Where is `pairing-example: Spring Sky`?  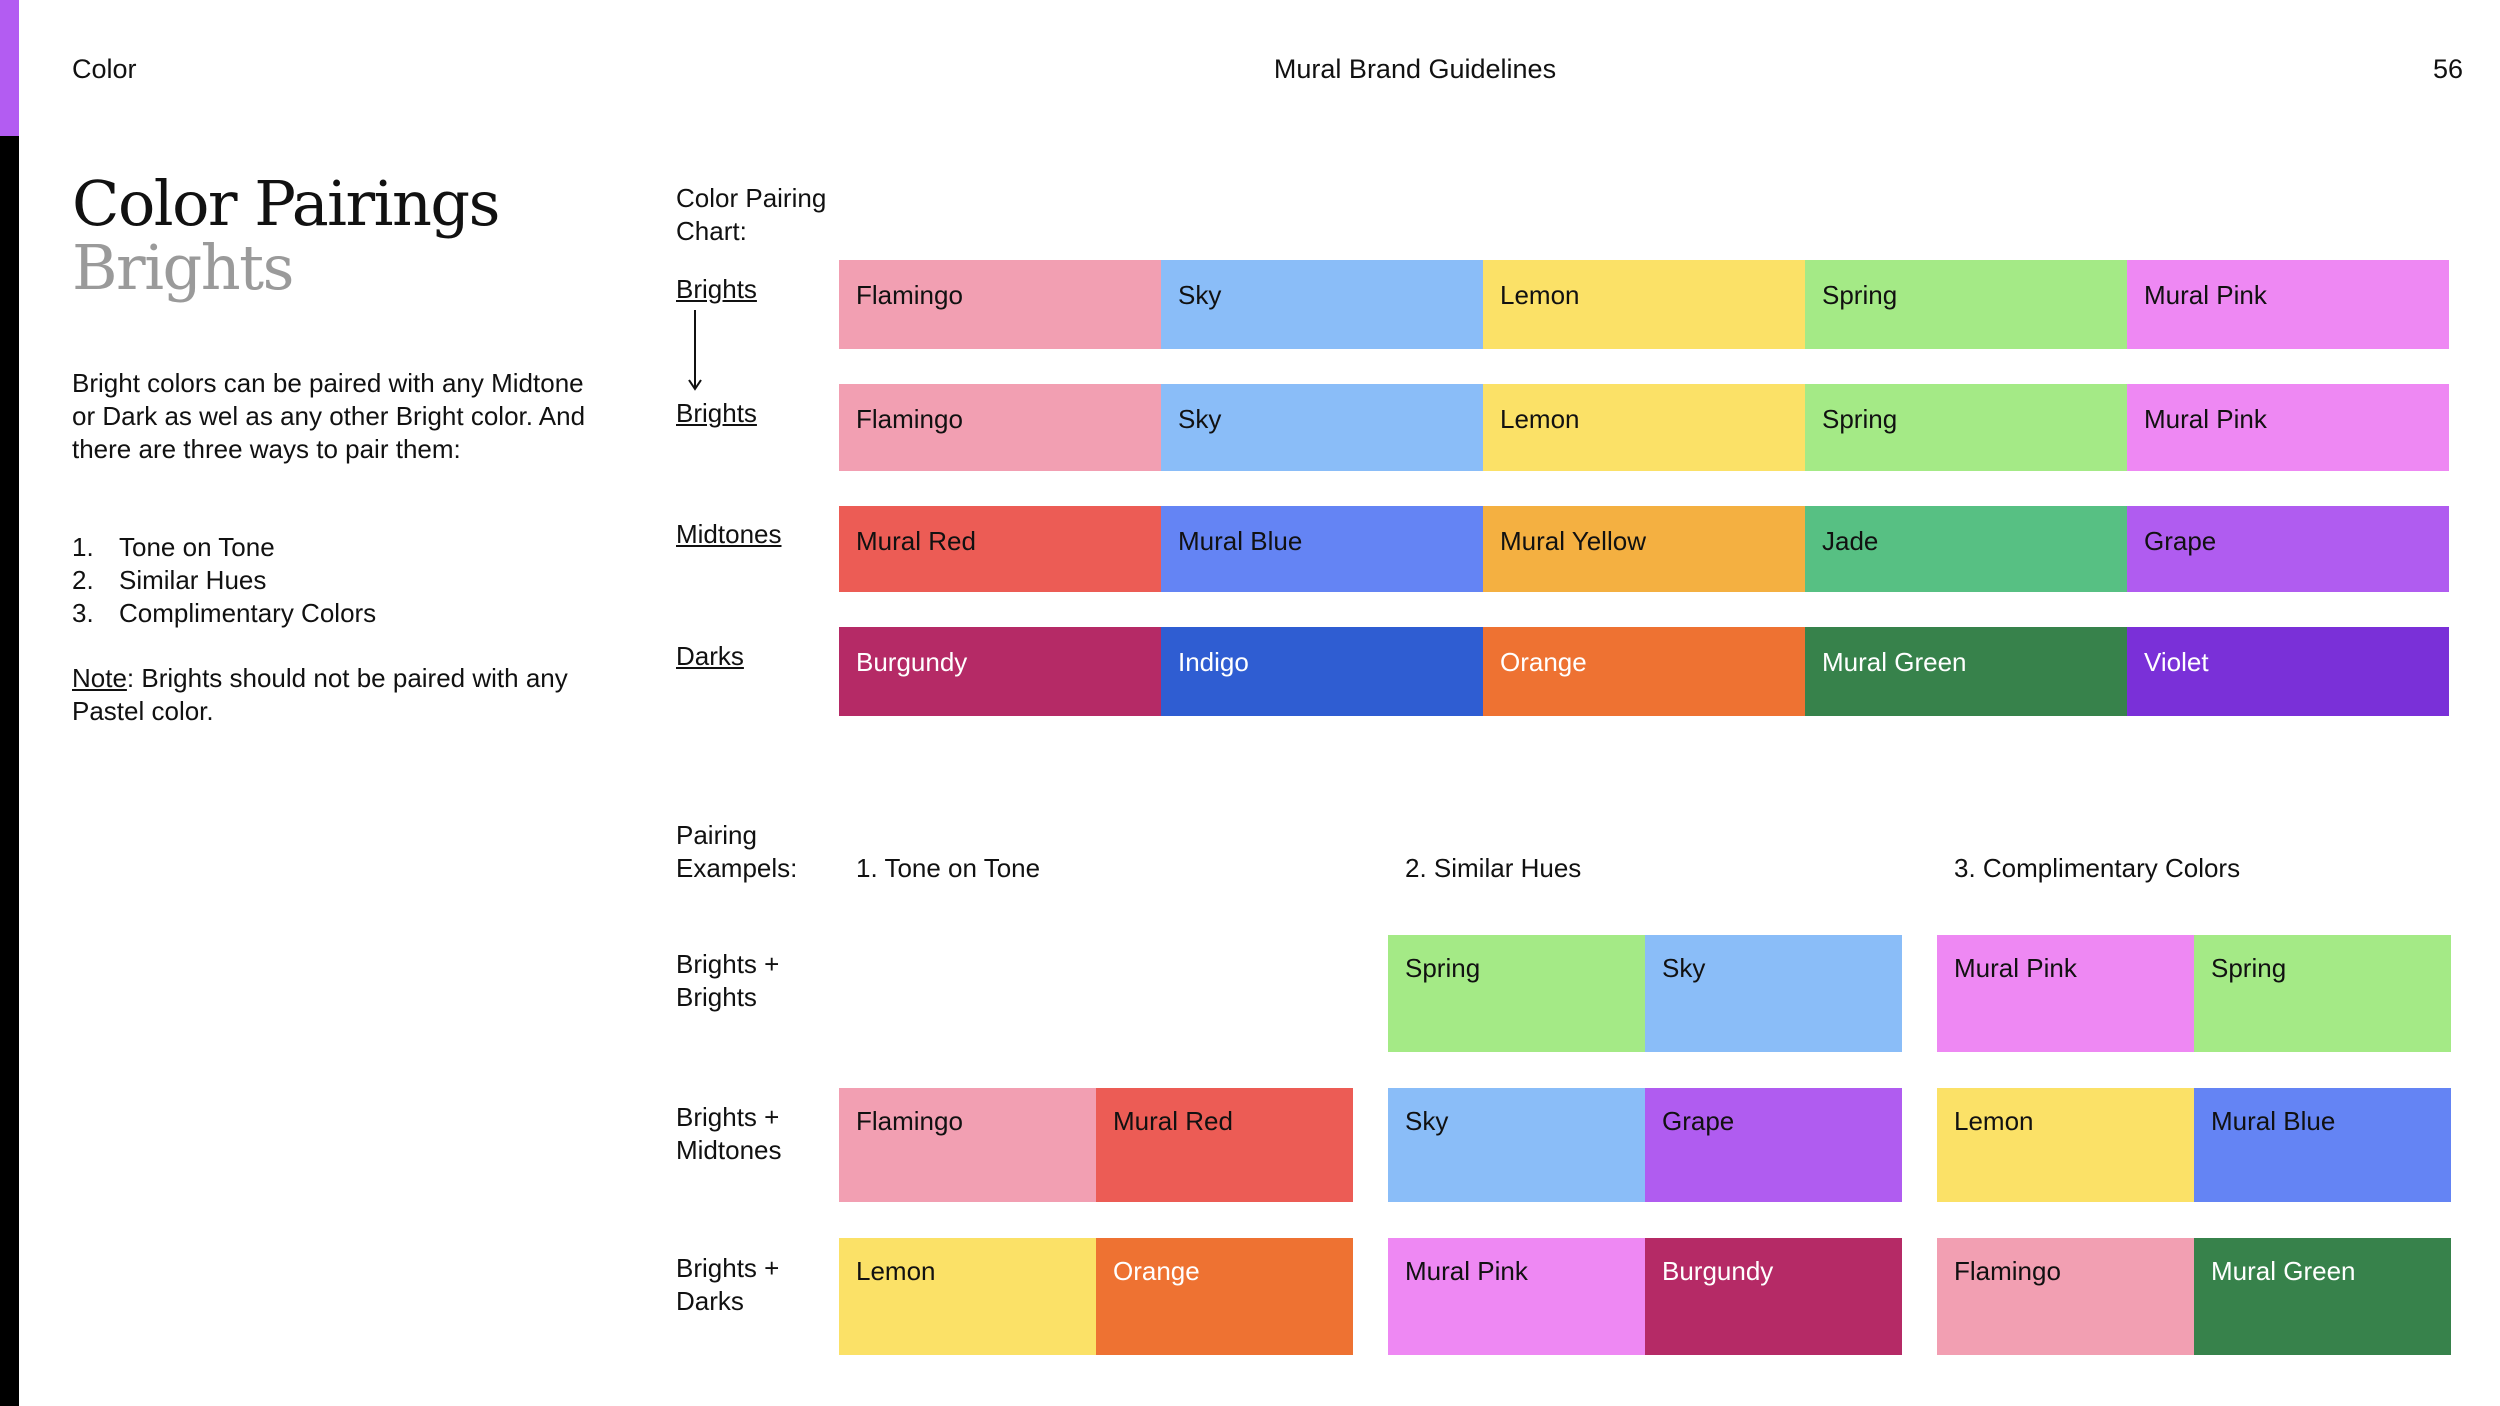 pairing-example: Spring Sky is located at coordinates (1645, 993).